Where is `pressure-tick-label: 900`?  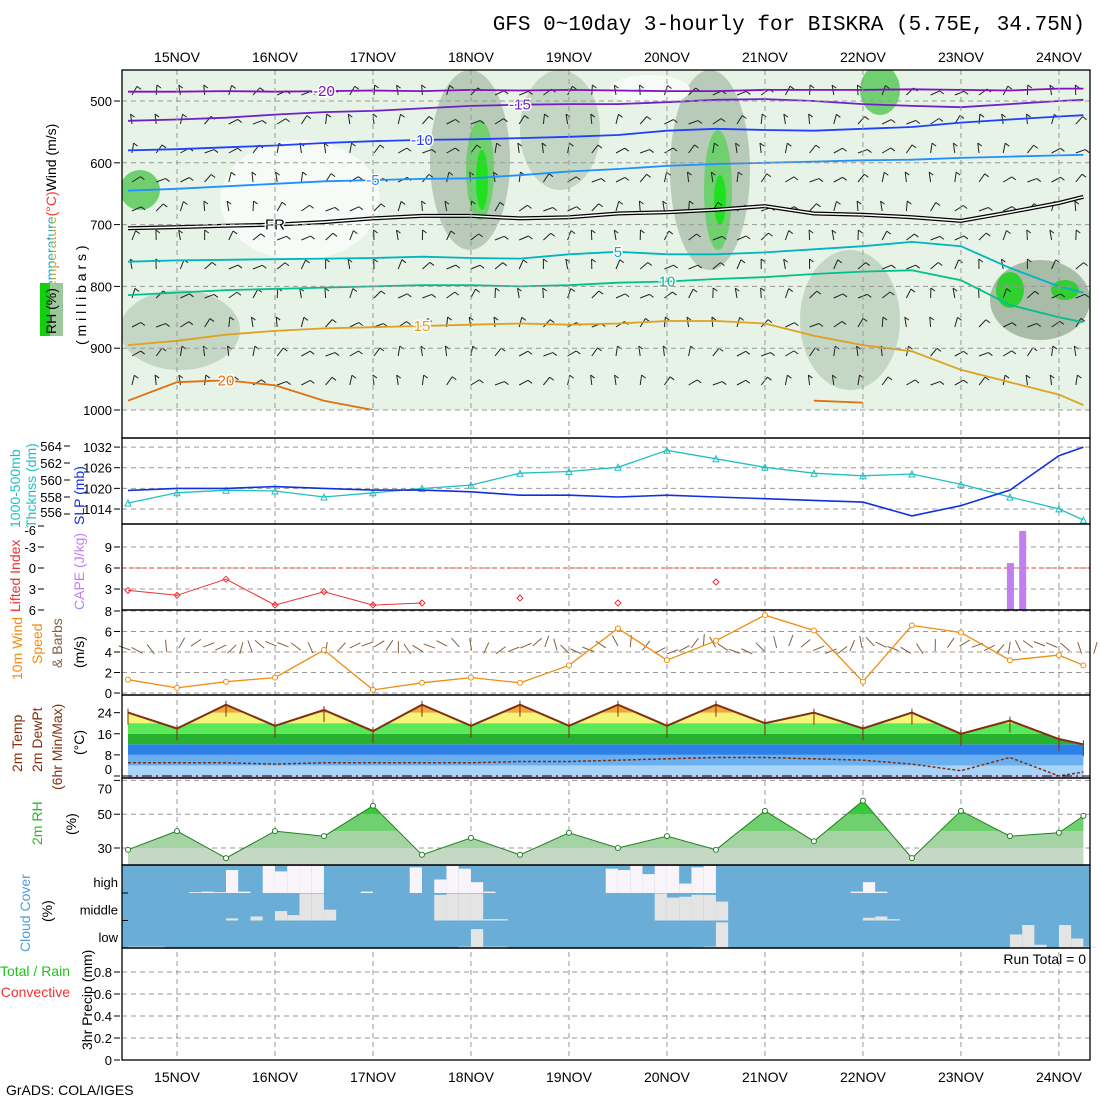 pressure-tick-label: 900 is located at coordinates (101, 348).